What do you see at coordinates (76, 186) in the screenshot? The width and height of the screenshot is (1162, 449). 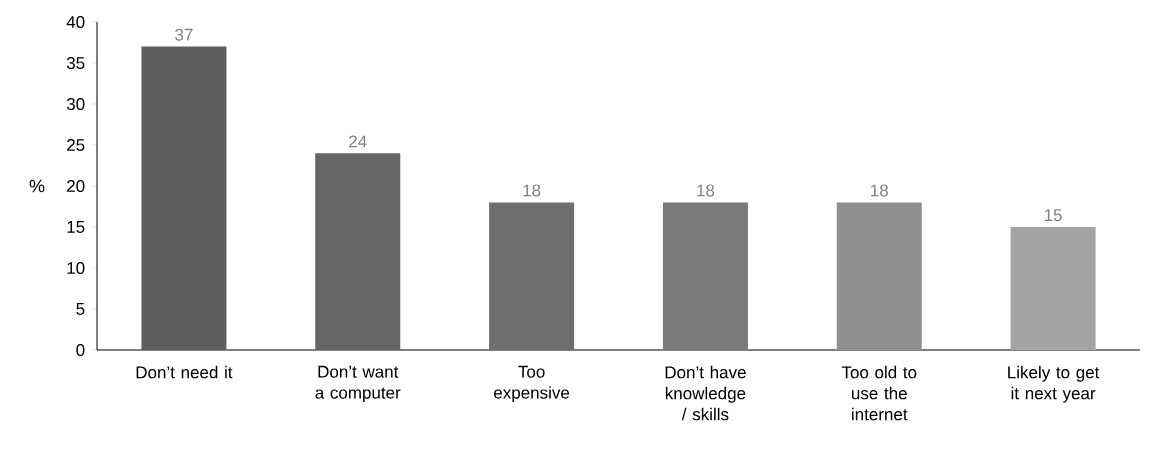 I see `y-tick-label: 20` at bounding box center [76, 186].